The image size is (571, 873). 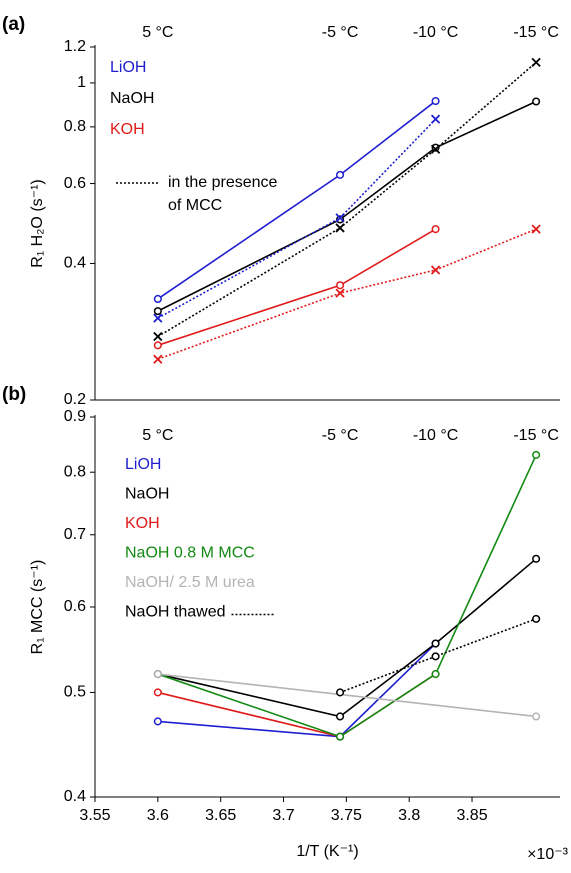 I want to click on x-tick-label: 3.65, so click(x=220, y=815).